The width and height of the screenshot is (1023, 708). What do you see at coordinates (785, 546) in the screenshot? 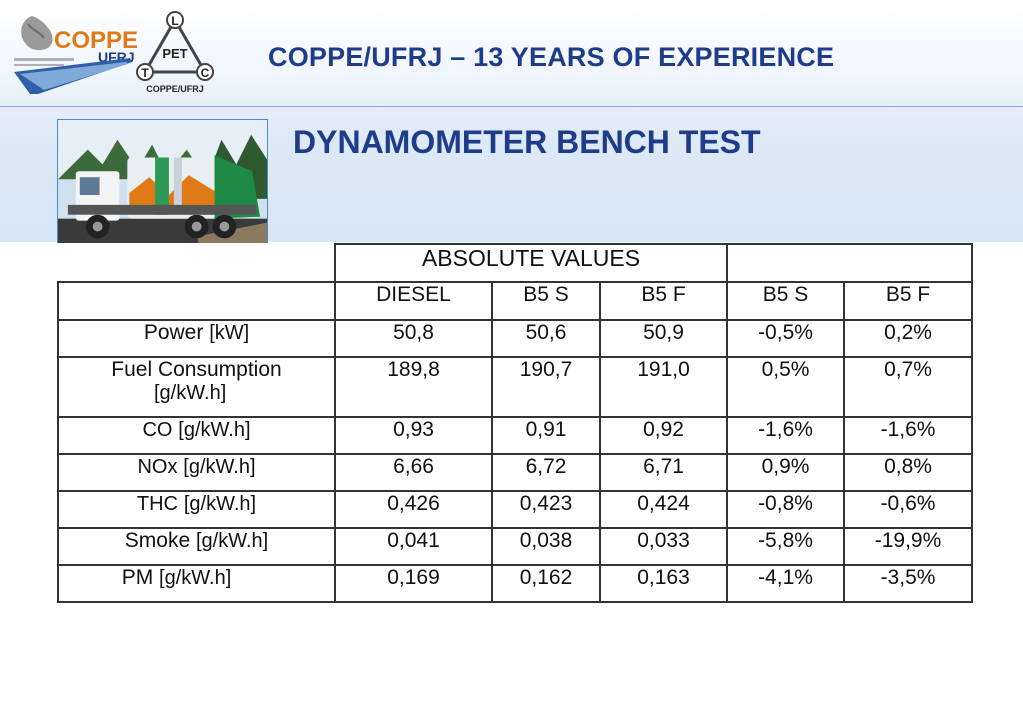
I see `table-cell: -5,8%` at bounding box center [785, 546].